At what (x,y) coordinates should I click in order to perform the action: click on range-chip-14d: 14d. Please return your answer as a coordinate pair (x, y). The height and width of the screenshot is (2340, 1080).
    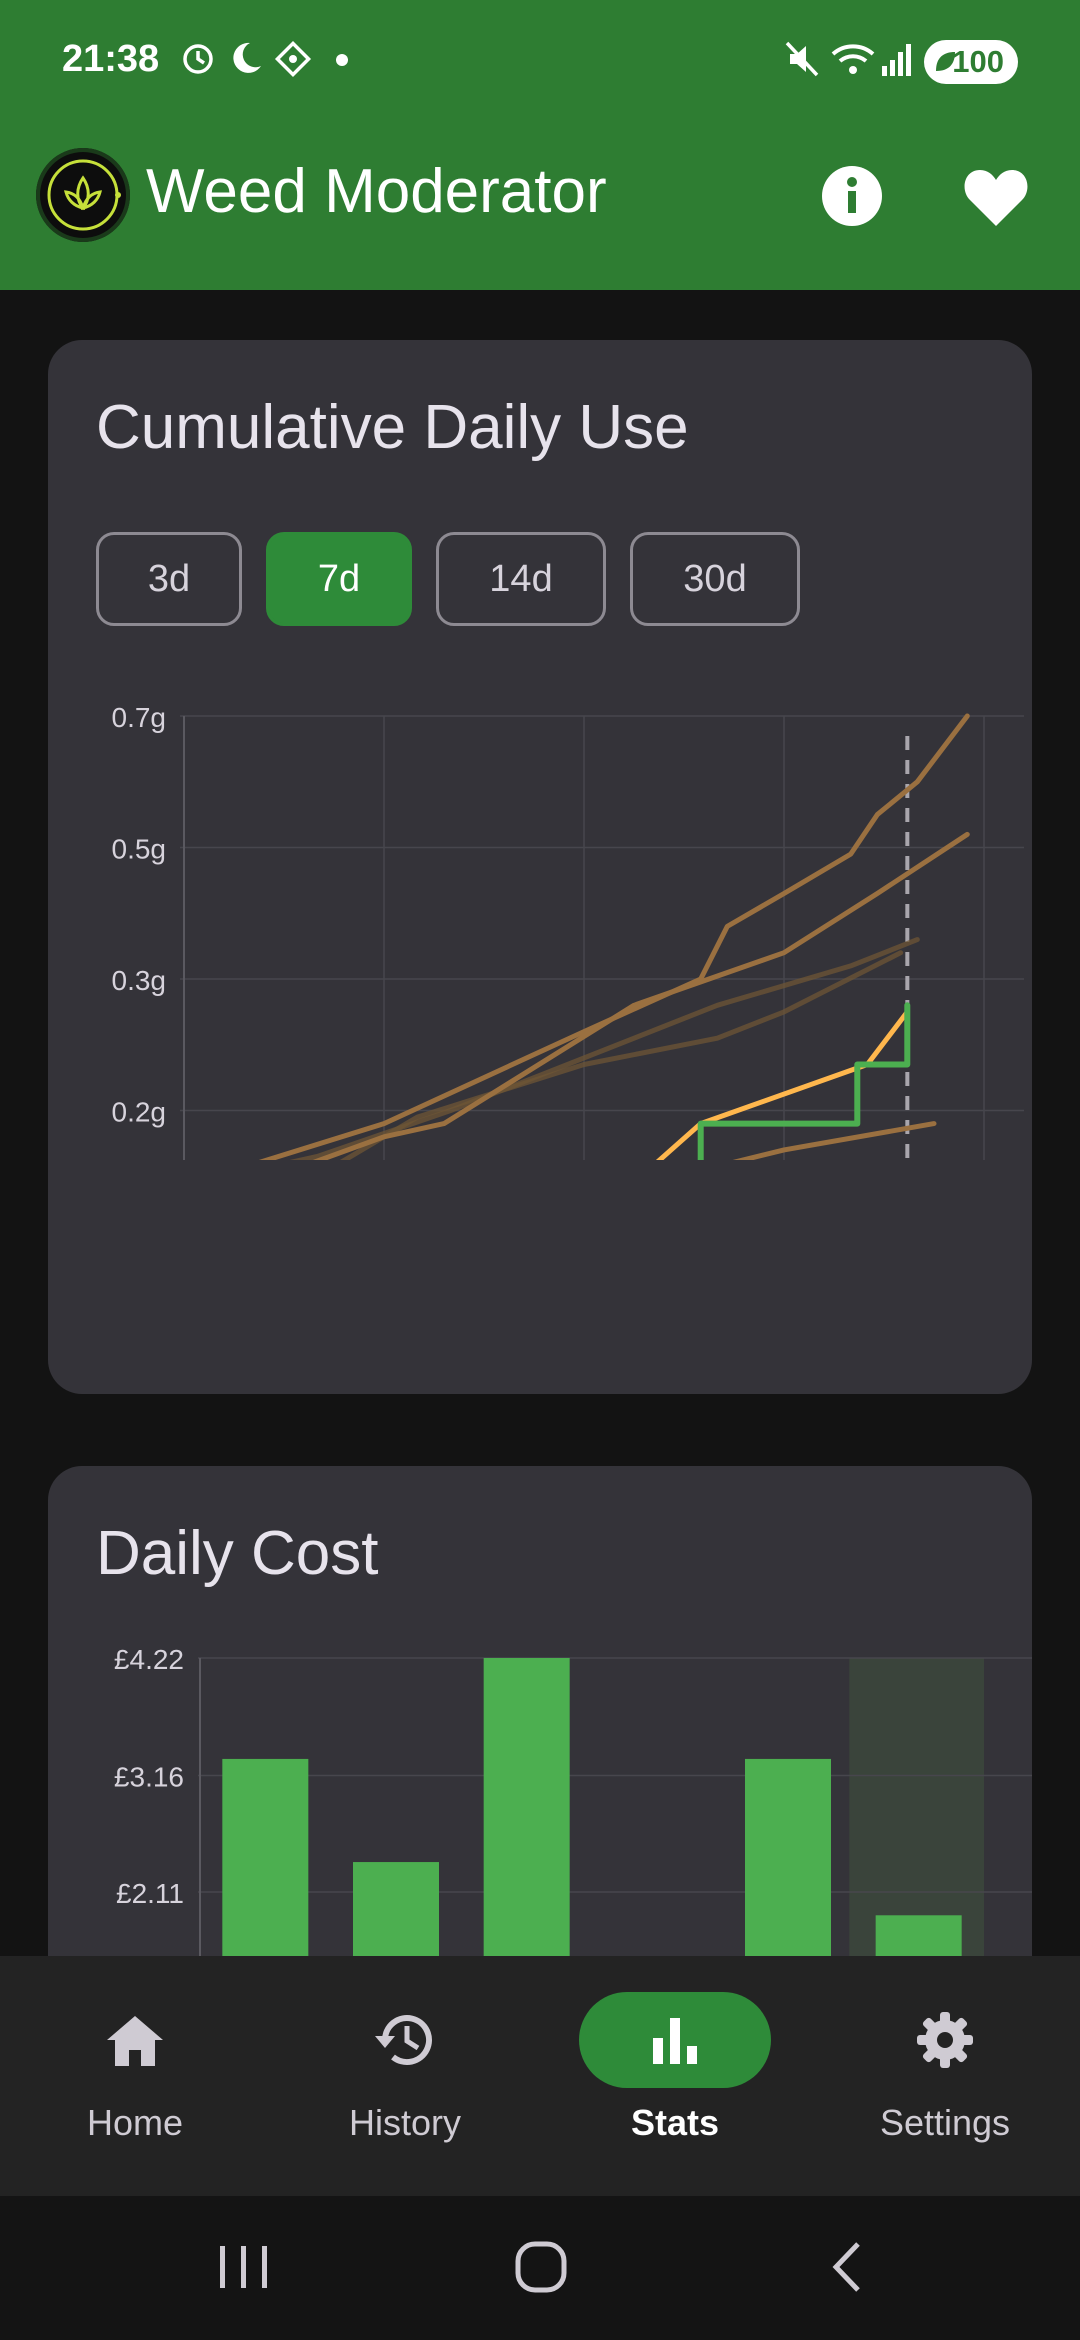
    Looking at the image, I should click on (521, 579).